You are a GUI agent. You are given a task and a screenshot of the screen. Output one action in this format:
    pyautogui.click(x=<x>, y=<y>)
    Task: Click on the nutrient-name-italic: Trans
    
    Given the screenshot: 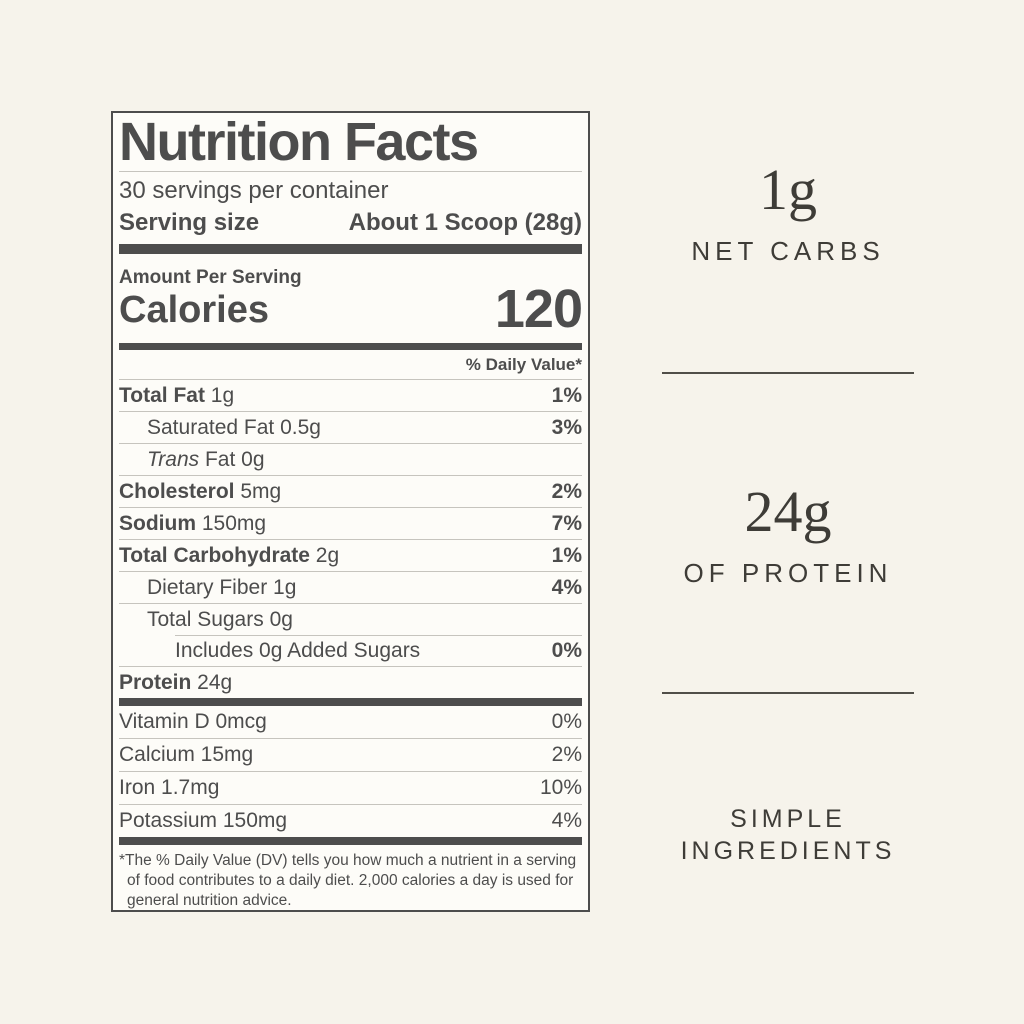 What is the action you would take?
    pyautogui.click(x=173, y=459)
    